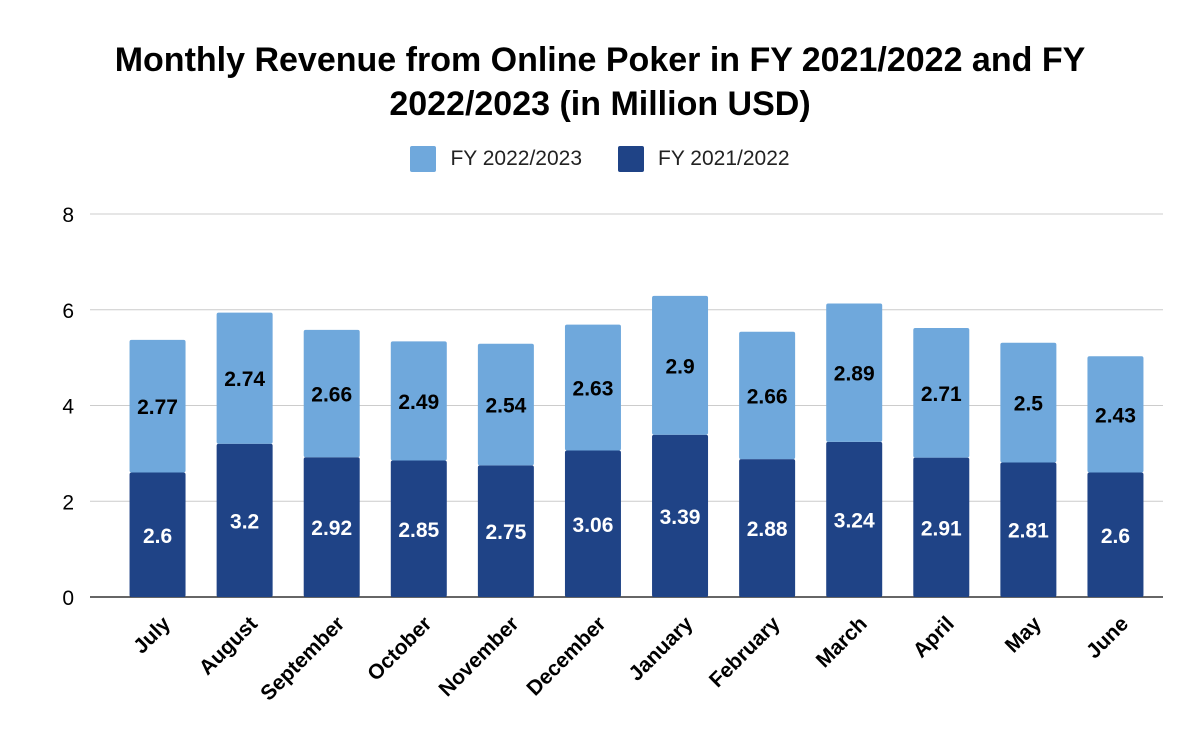  I want to click on bar-fy-2022-2023-march, so click(854, 372).